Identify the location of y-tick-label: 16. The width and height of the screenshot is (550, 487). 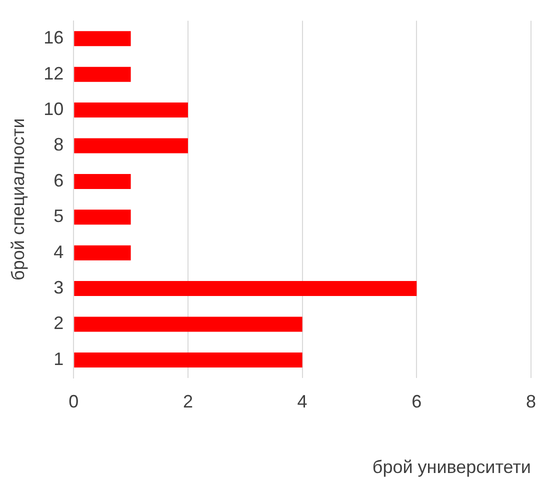
(54, 38).